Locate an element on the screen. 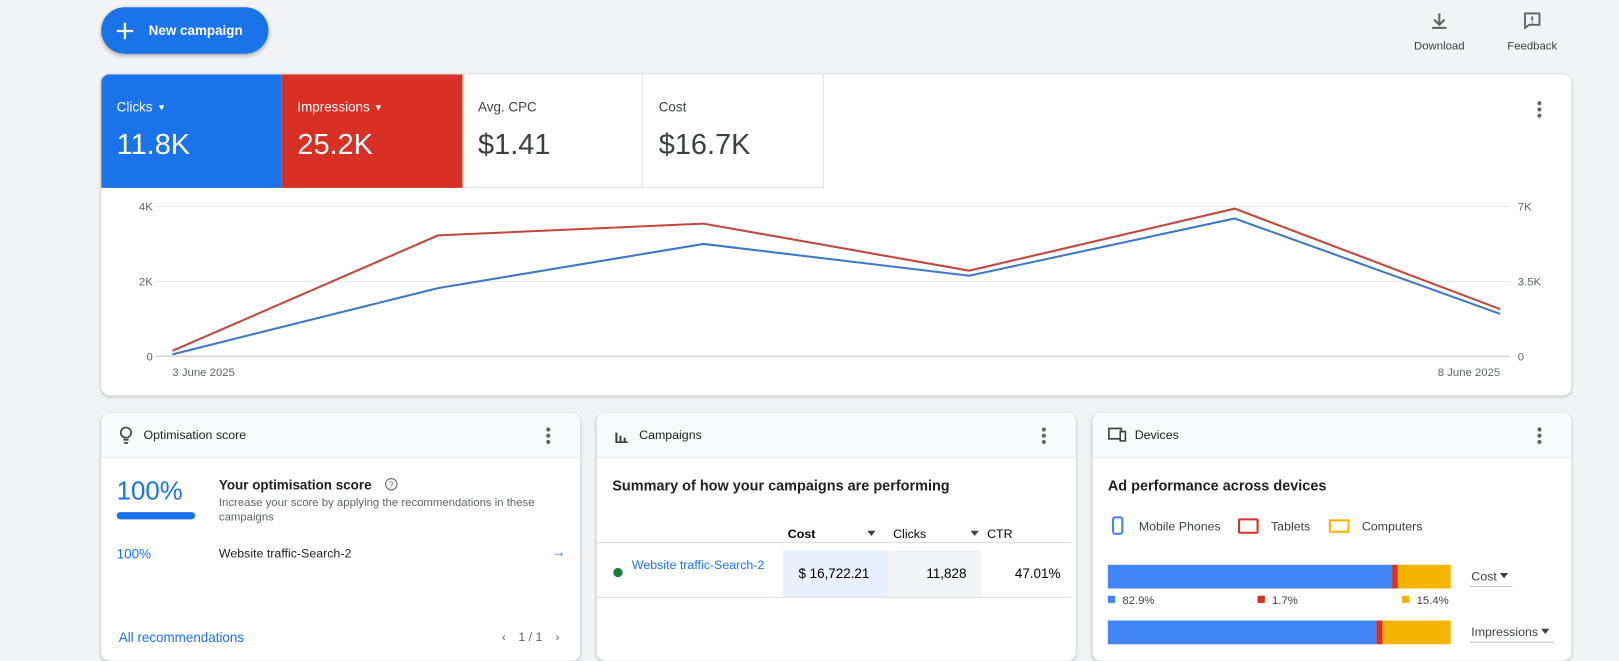  value-label: 82.9% is located at coordinates (1138, 601).